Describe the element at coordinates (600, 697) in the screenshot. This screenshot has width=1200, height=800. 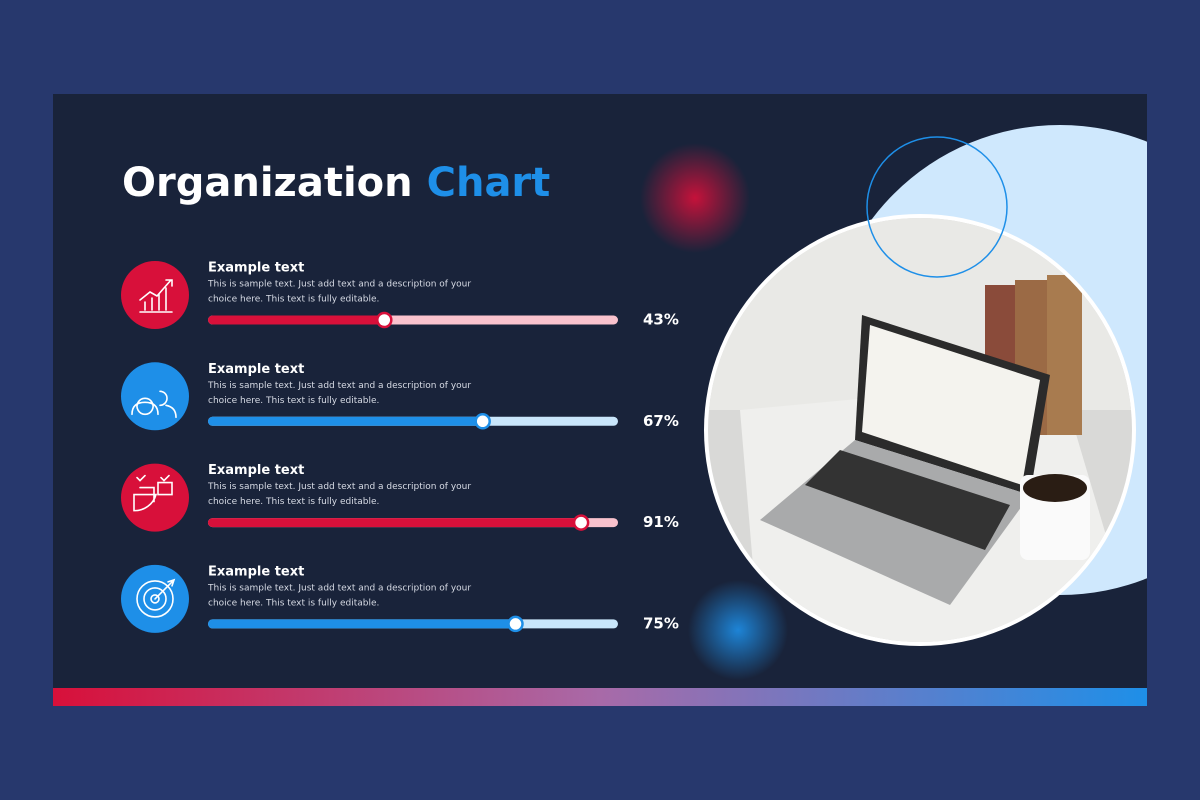
I see `footer-bar` at that location.